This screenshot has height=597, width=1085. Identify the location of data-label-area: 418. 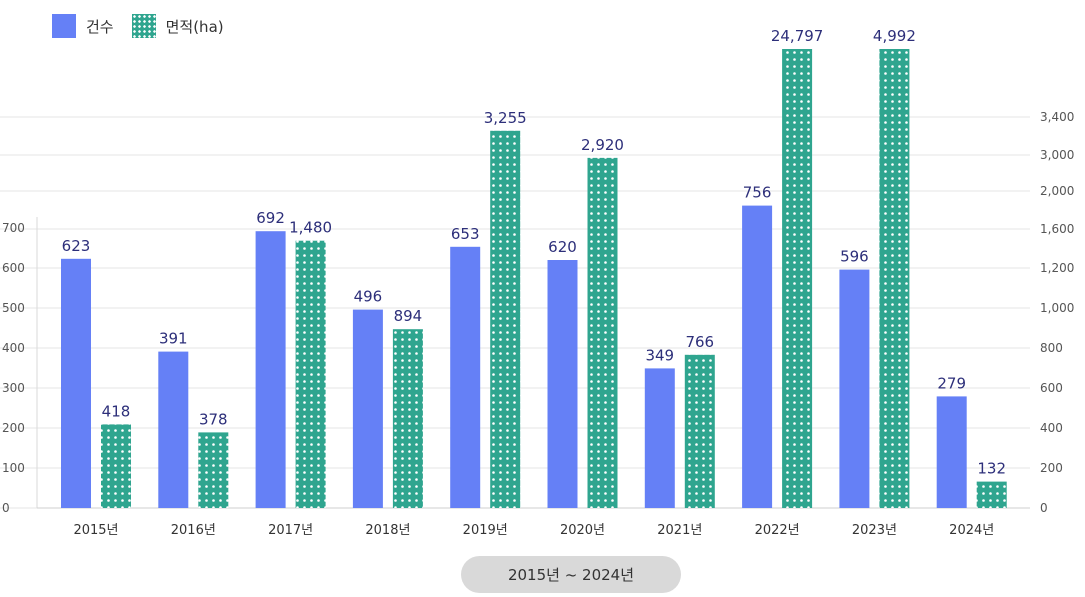
(116, 411).